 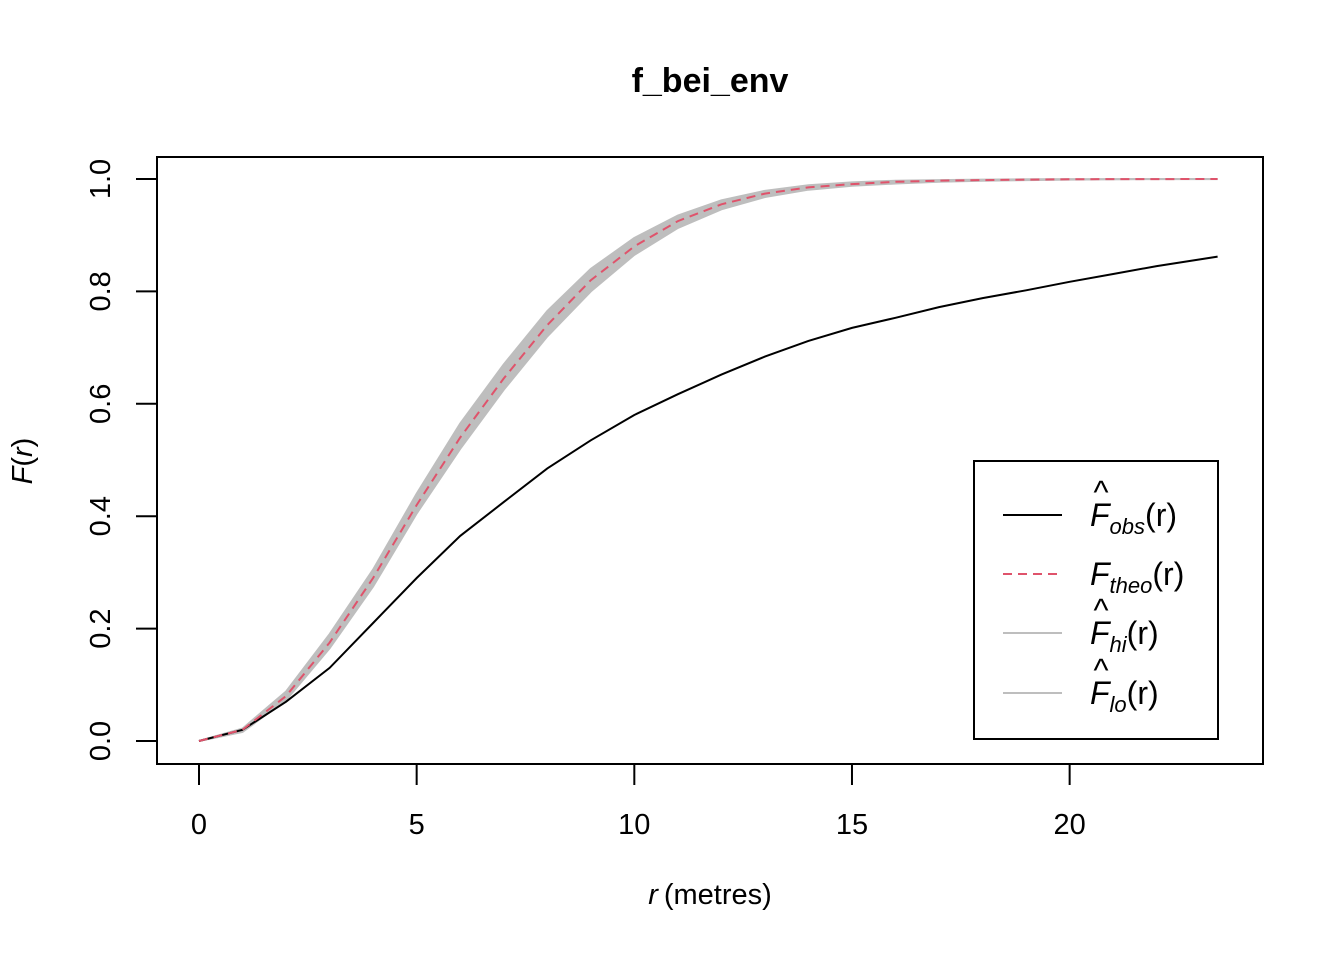 What do you see at coordinates (1143, 633) in the screenshot?
I see `legend-arg-hi: (r)` at bounding box center [1143, 633].